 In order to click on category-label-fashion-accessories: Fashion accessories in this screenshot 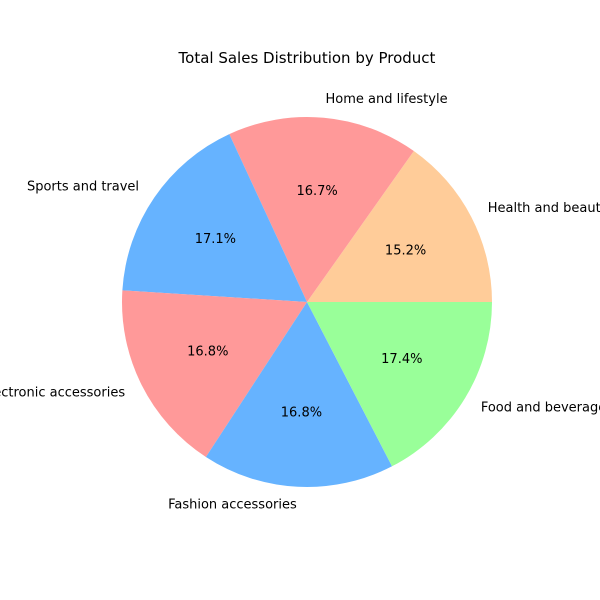, I will do `click(232, 505)`.